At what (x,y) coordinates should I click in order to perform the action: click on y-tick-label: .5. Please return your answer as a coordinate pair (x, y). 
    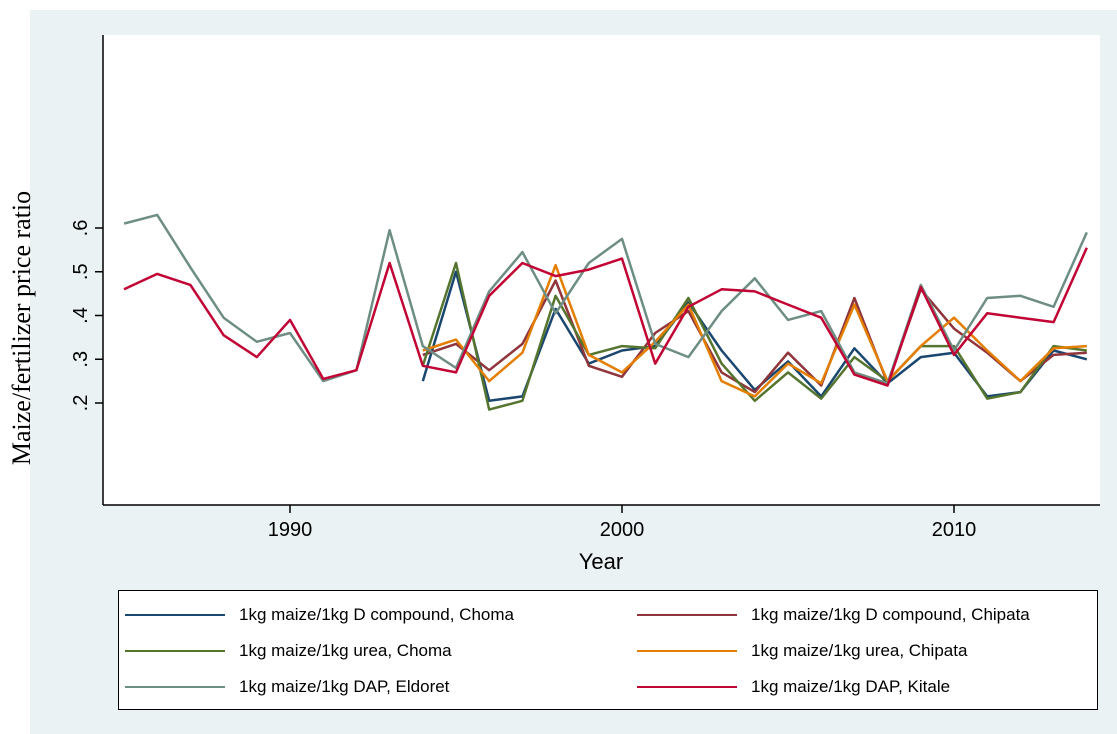
    Looking at the image, I should click on (81, 271).